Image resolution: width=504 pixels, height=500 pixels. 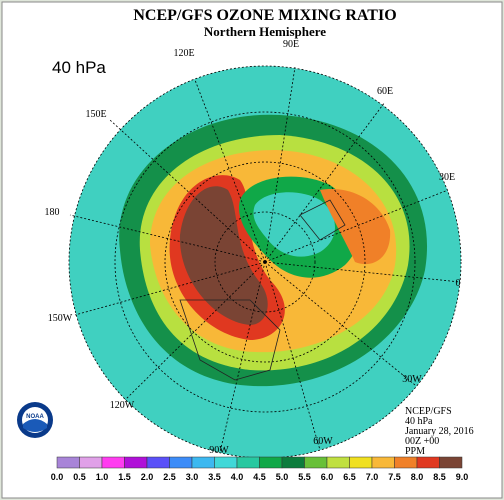 What do you see at coordinates (394, 477) in the screenshot?
I see `colorbar-label: 7.5` at bounding box center [394, 477].